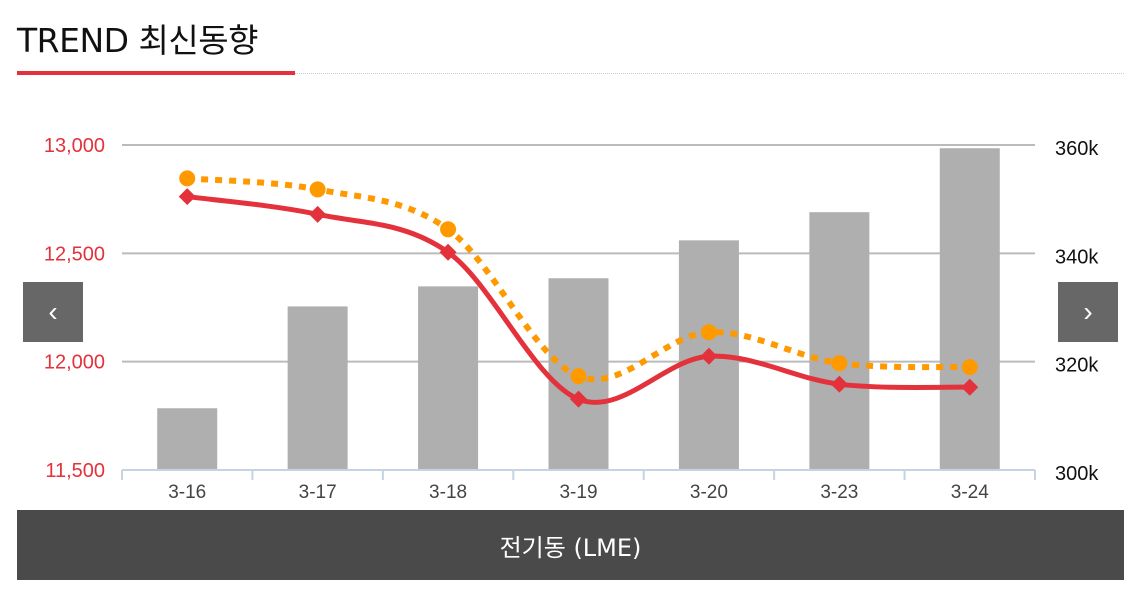 The height and width of the screenshot is (594, 1144). I want to click on x-tick-label: 3-20, so click(709, 492).